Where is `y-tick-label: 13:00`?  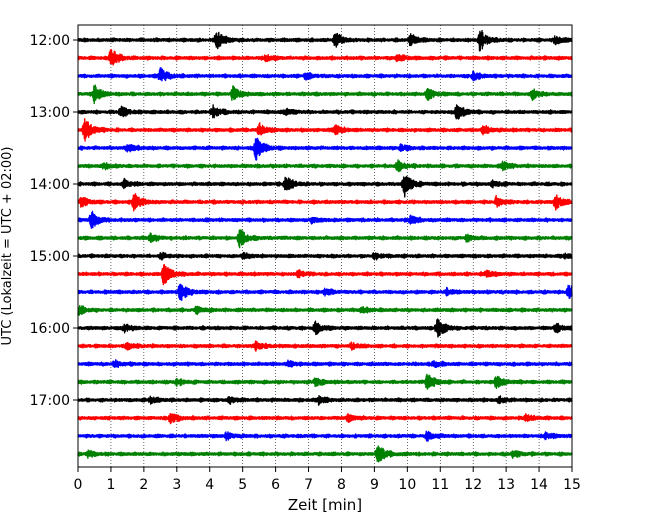 y-tick-label: 13:00 is located at coordinates (50, 113).